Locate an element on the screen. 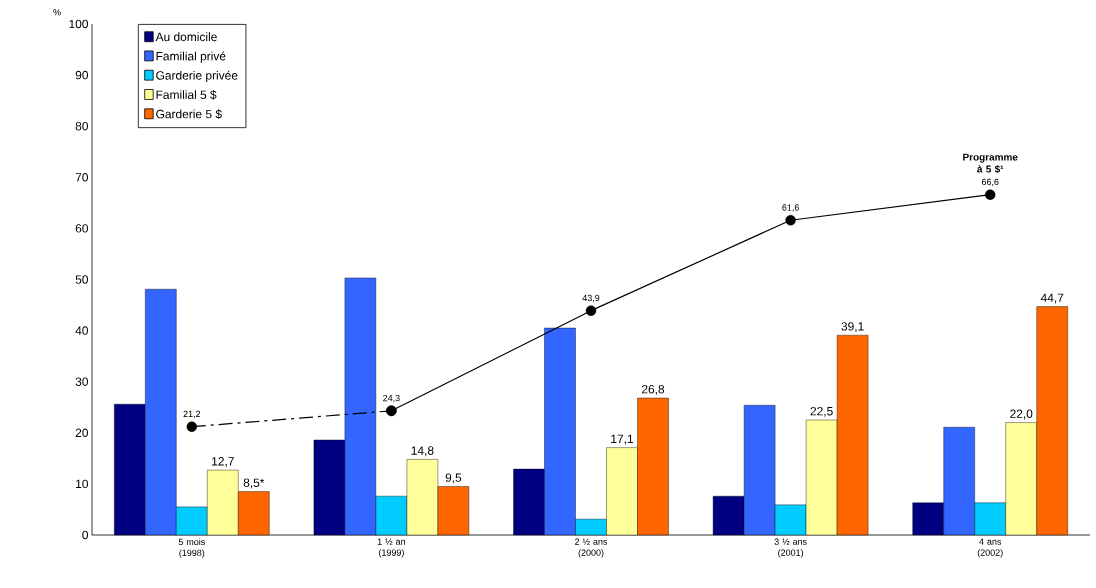  legend-label: Au domicile is located at coordinates (186, 37).